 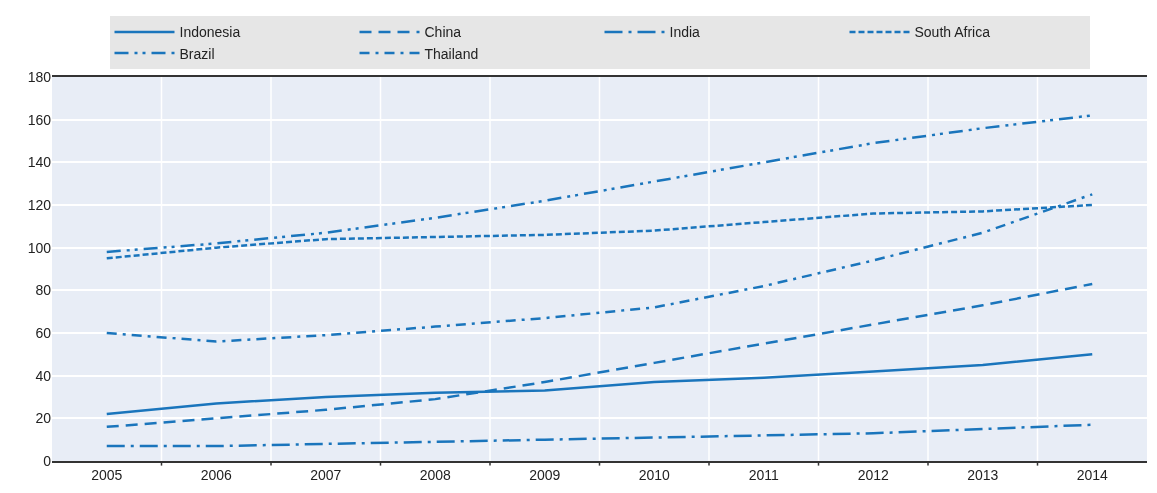 What do you see at coordinates (43, 418) in the screenshot?
I see `y-tick-label: 20` at bounding box center [43, 418].